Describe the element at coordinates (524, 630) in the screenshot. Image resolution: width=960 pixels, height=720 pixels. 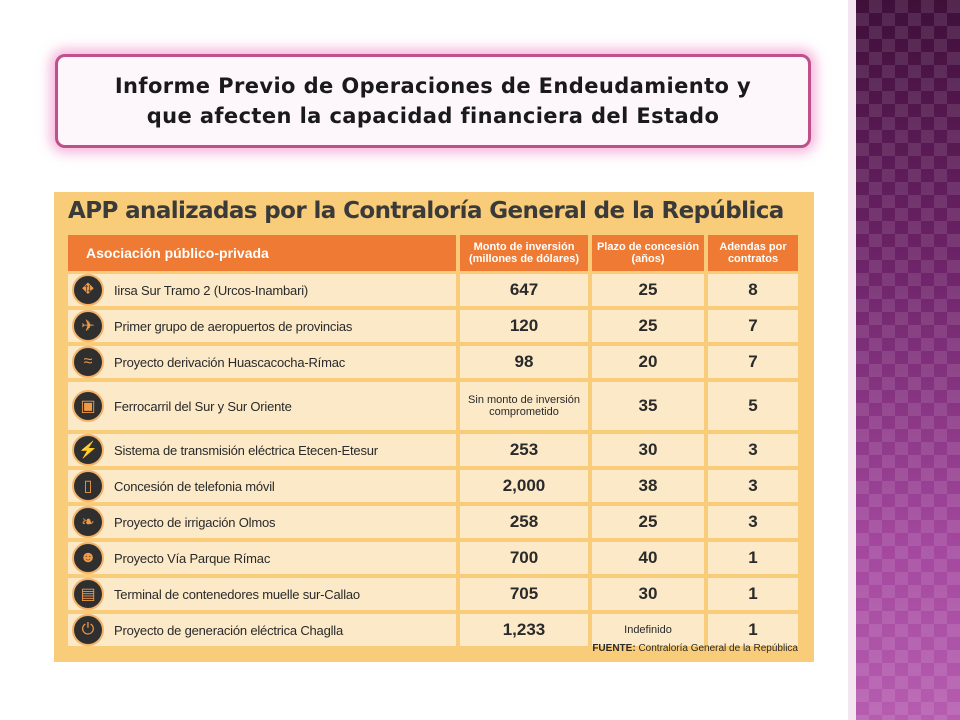
I see `row-monto: 1,233` at that location.